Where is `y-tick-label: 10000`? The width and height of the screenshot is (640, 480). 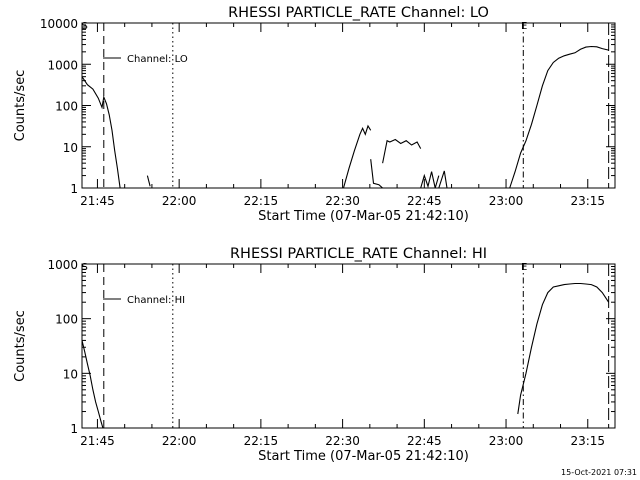 y-tick-label: 10000 is located at coordinates (59, 24).